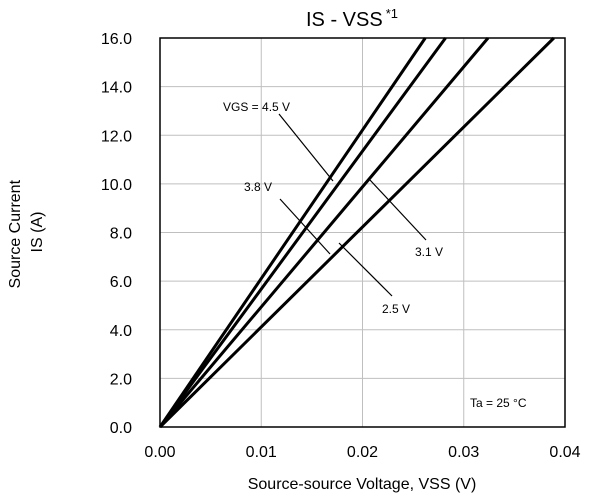 This screenshot has width=599, height=501. What do you see at coordinates (429, 252) in the screenshot?
I see `label-vgs-3-1: 3.1 V` at bounding box center [429, 252].